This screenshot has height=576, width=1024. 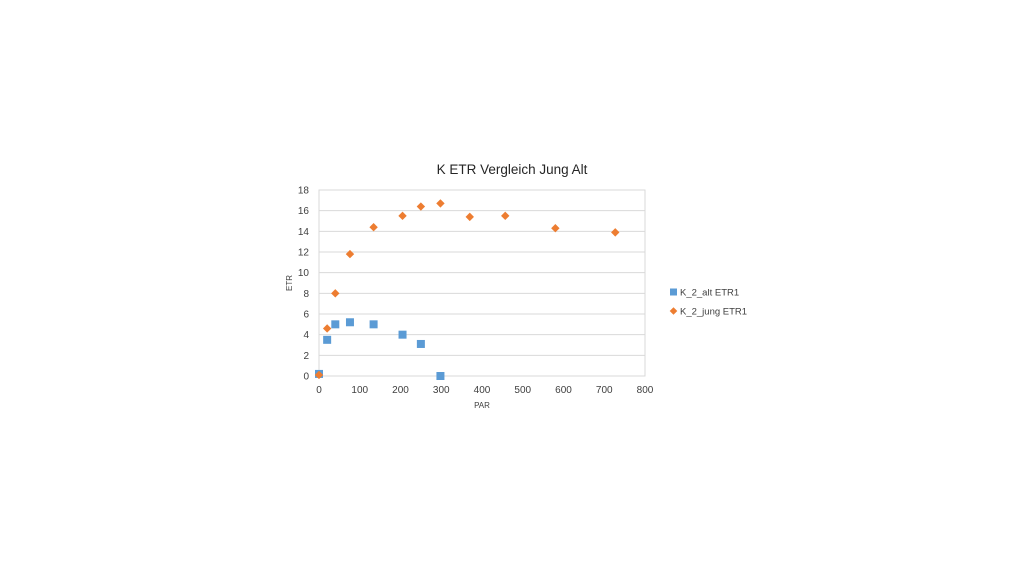 What do you see at coordinates (304, 273) in the screenshot?
I see `y-tick-label: 10` at bounding box center [304, 273].